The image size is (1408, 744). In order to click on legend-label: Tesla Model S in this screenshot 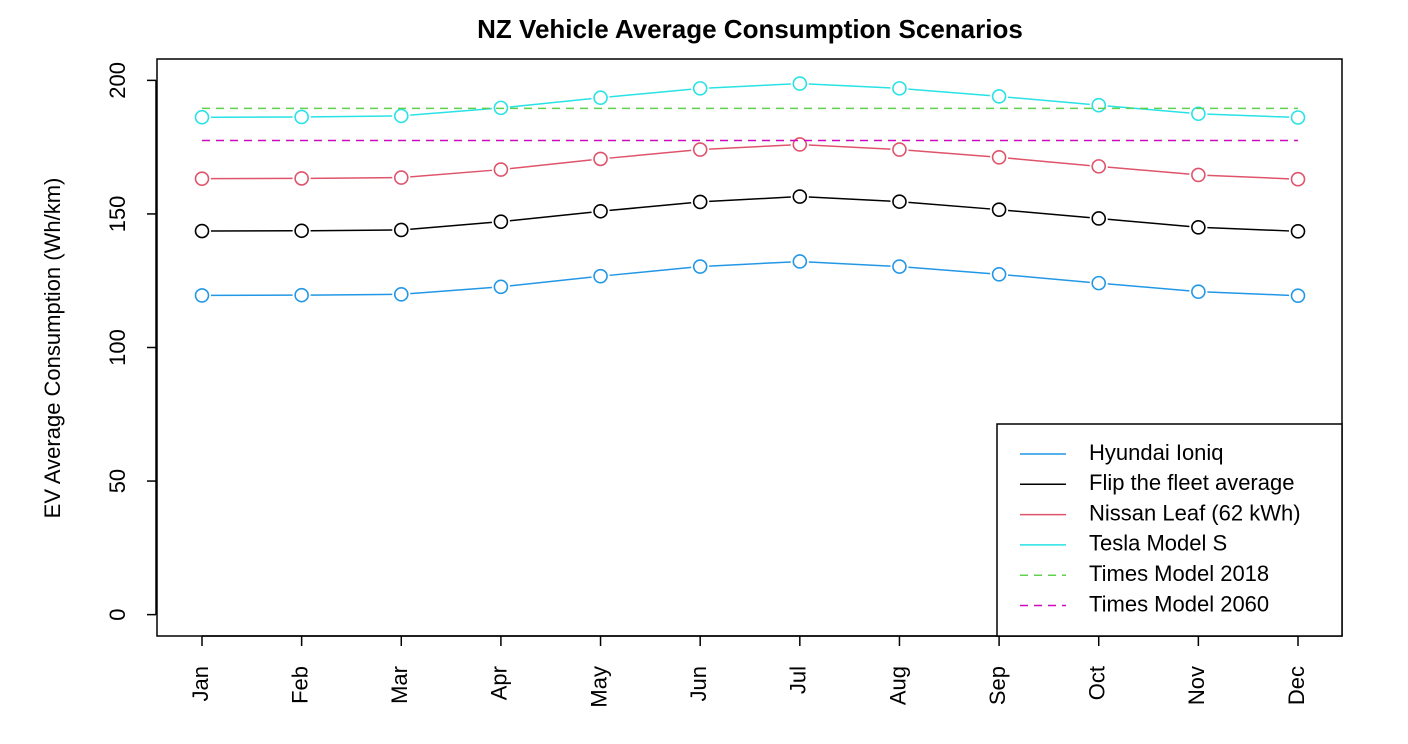, I will do `click(1158, 543)`.